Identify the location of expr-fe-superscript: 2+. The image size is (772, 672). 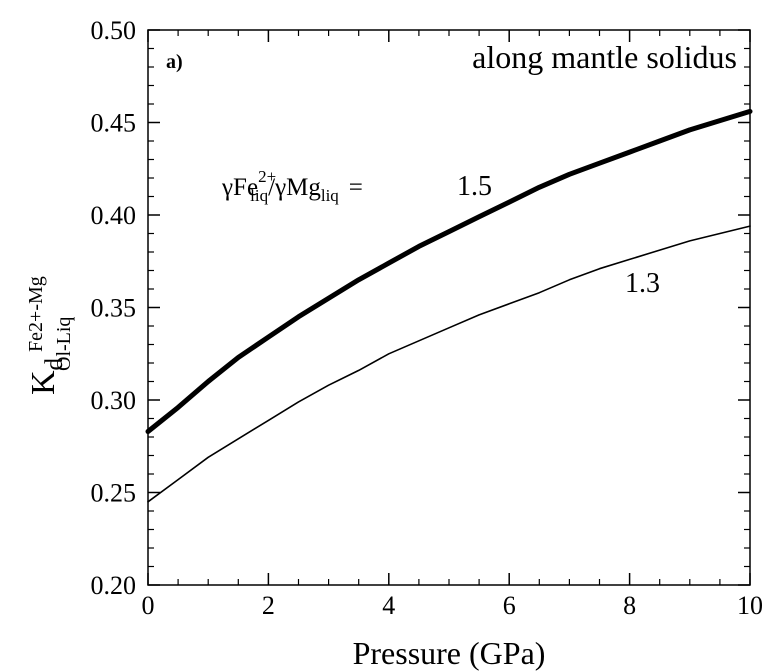
(267, 176).